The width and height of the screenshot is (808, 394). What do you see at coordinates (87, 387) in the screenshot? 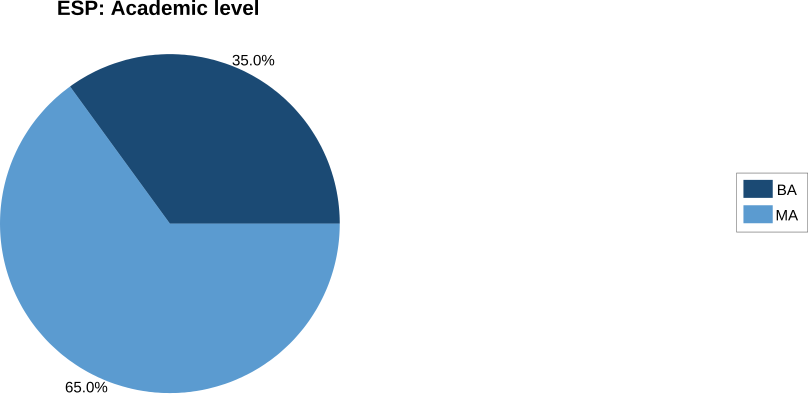
I see `data-label: 65.0%` at bounding box center [87, 387].